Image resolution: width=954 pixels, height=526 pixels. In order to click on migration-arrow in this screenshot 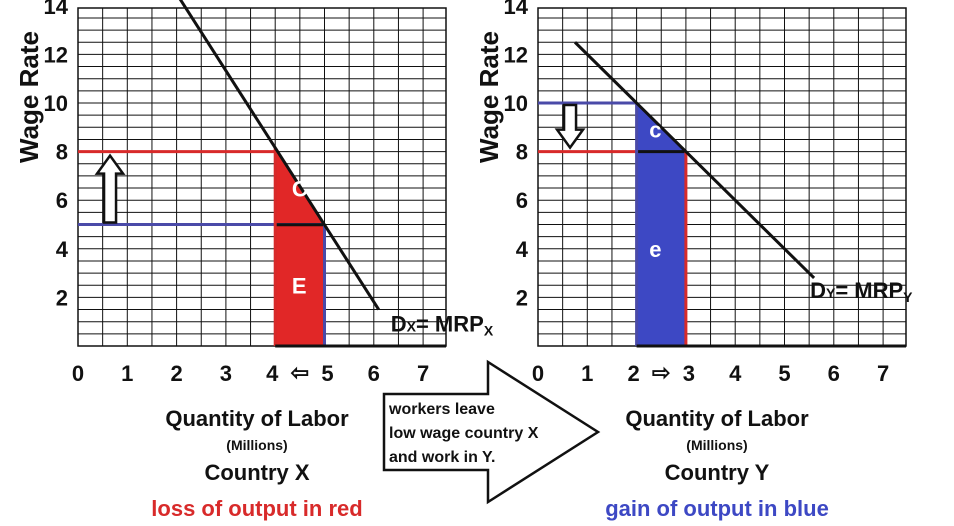, I will do `click(491, 432)`.